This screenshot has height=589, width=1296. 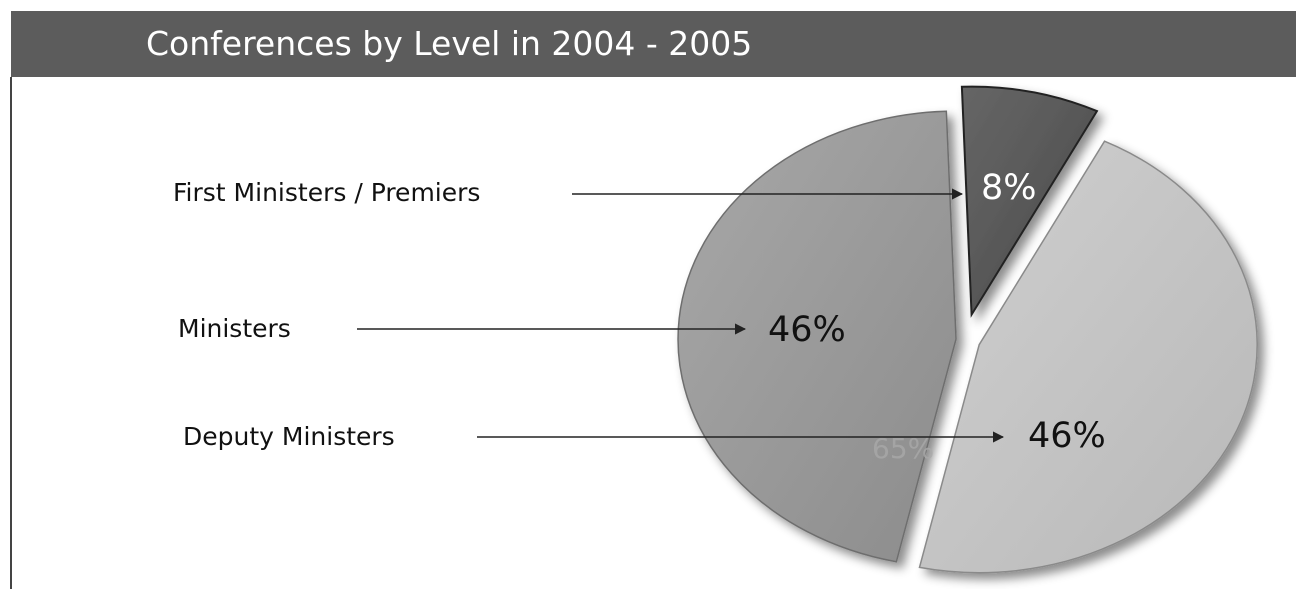 I want to click on title-bar: Conferences by Level in 2004 - 2005, so click(x=653, y=44).